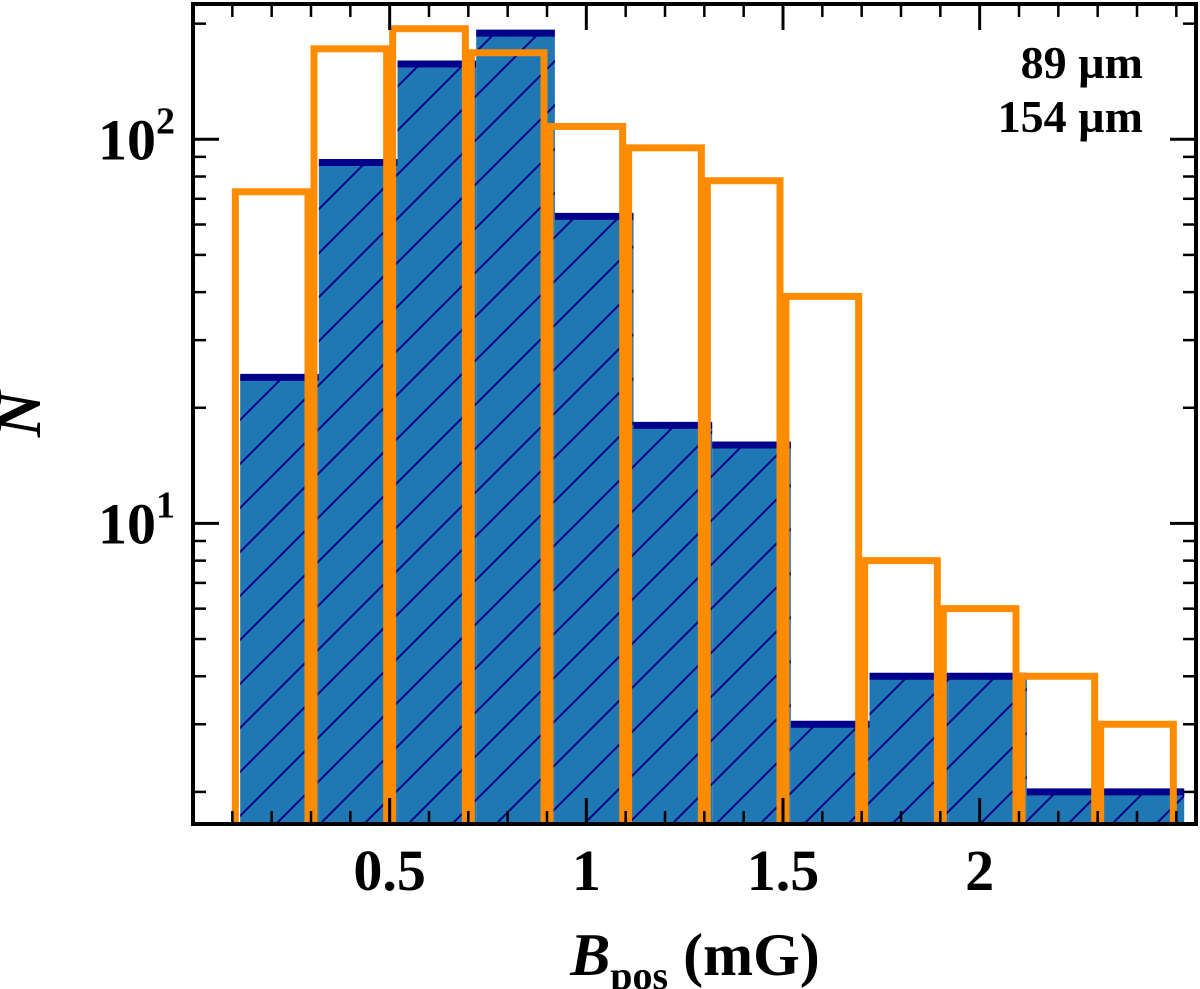 The width and height of the screenshot is (1200, 989). I want to click on x-tick-label-0: 0.5, so click(389, 870).